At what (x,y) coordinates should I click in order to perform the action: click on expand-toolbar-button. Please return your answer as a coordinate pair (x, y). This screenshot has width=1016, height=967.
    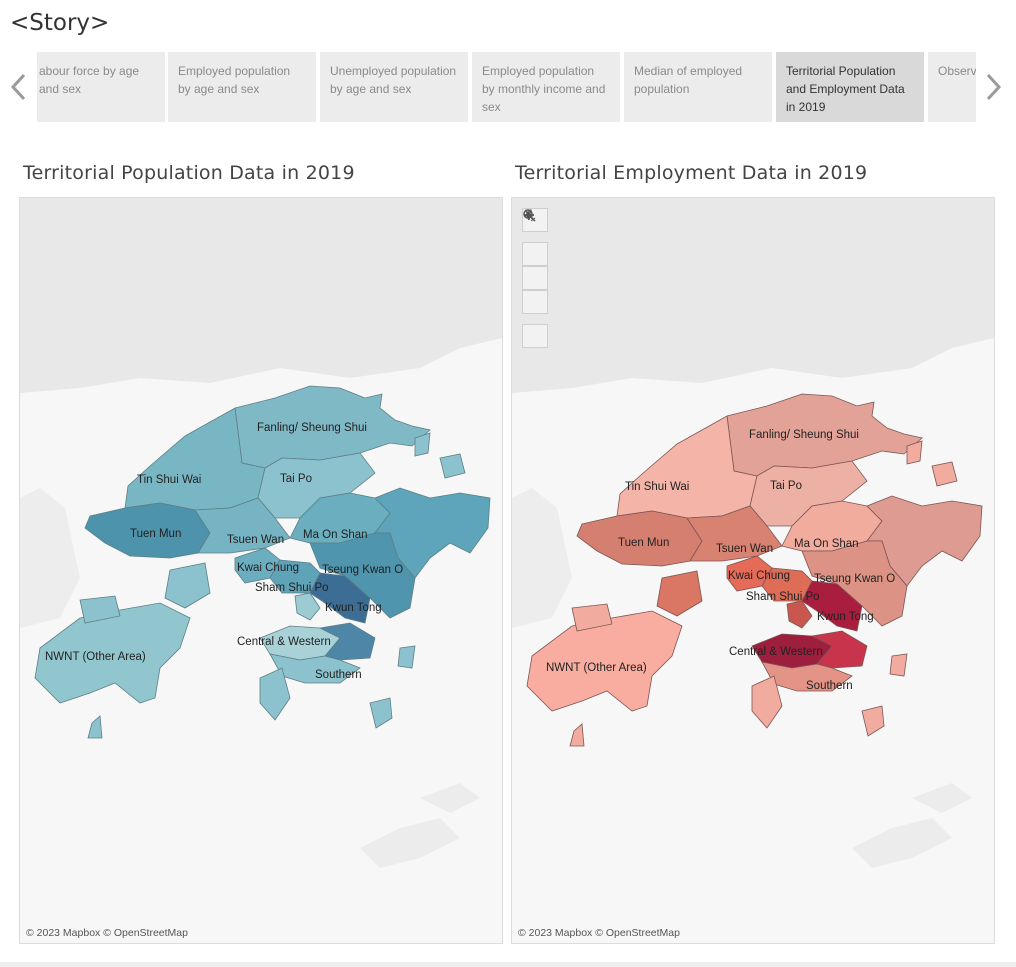
    Looking at the image, I should click on (535, 279).